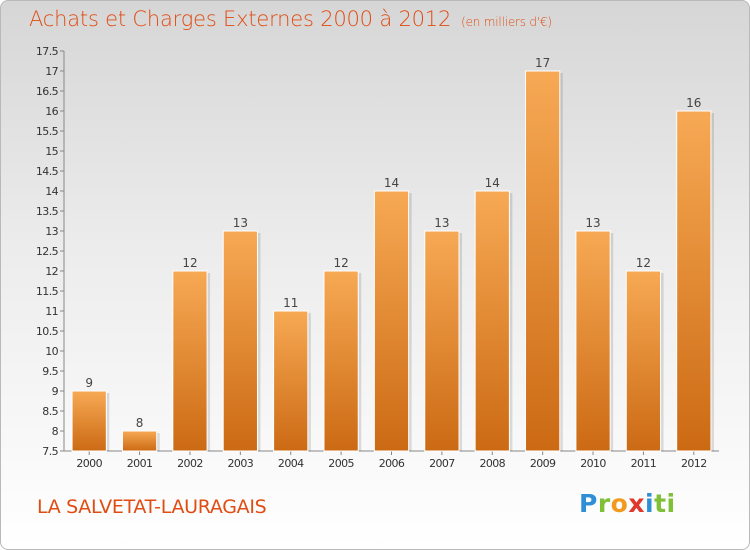 The image size is (750, 550). I want to click on logo-letter: r, so click(604, 503).